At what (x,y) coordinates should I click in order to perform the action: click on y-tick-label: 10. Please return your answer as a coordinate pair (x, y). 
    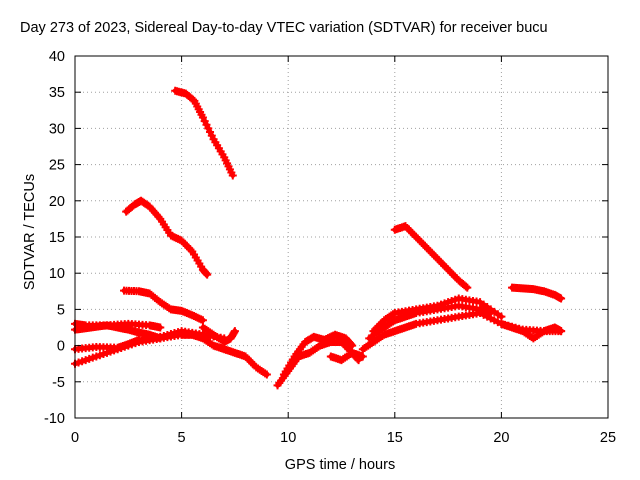
    Looking at the image, I should click on (57, 274).